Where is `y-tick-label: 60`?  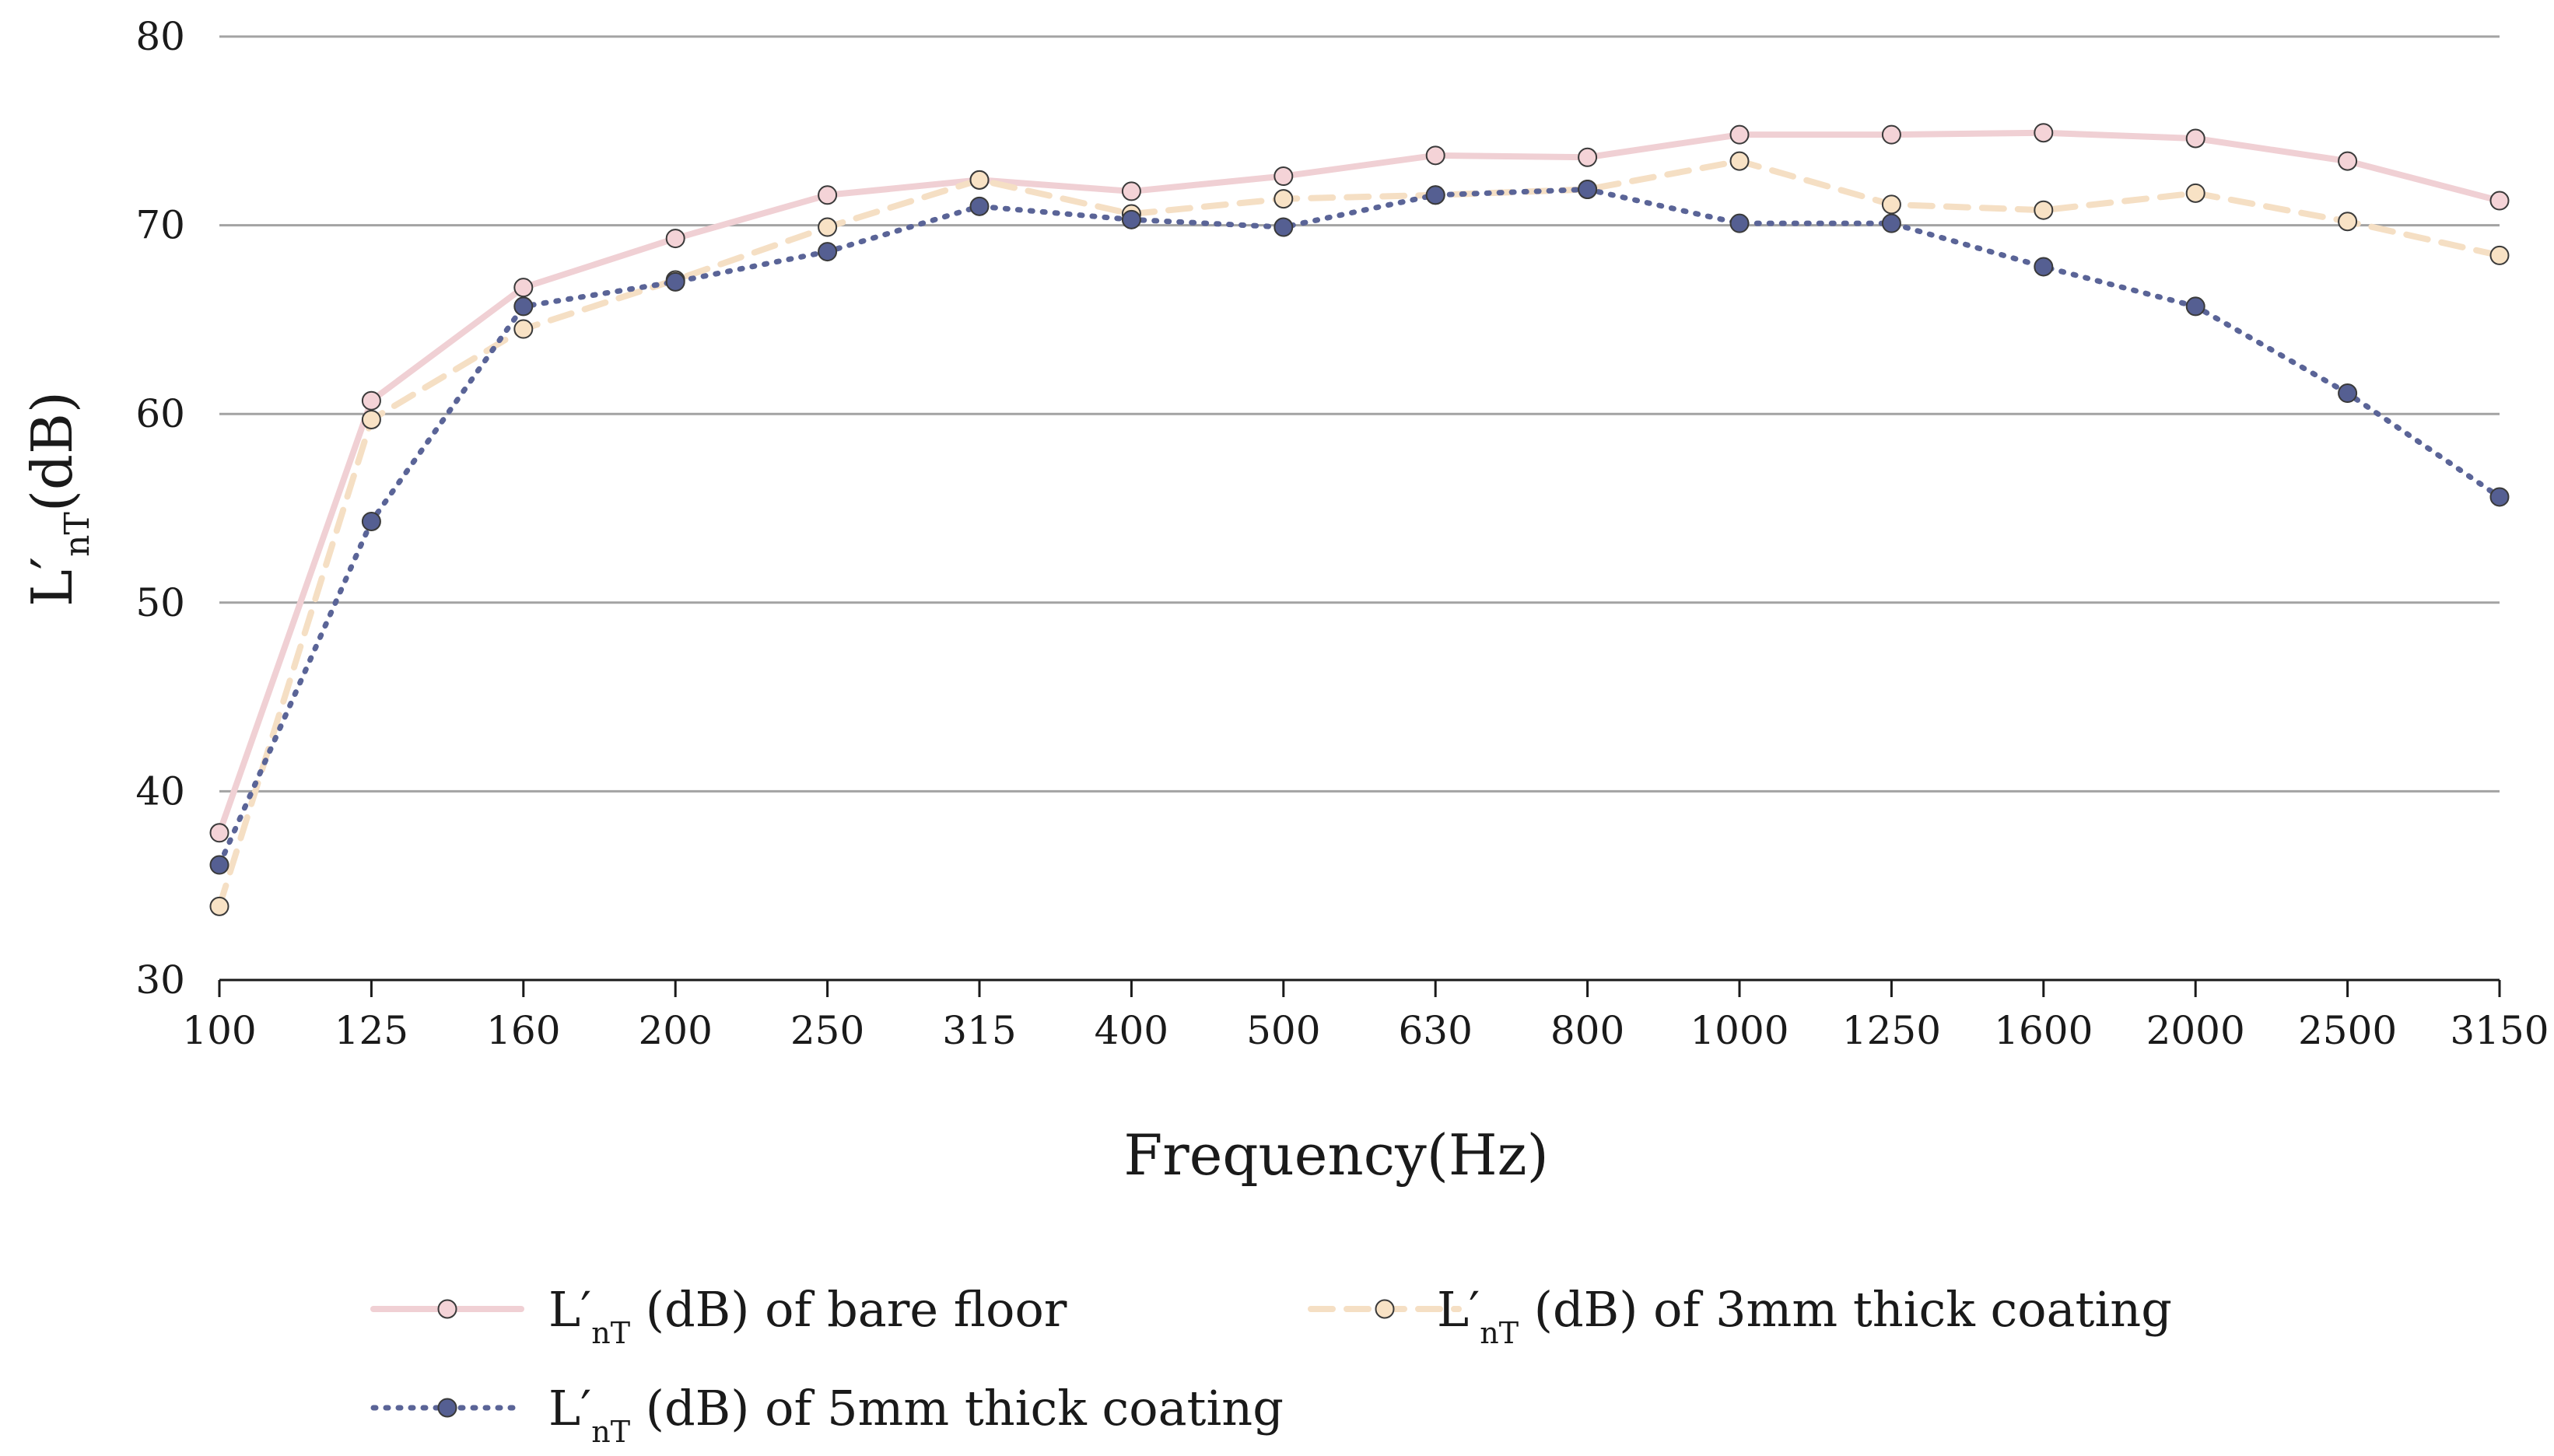
y-tick-label: 60 is located at coordinates (160, 414).